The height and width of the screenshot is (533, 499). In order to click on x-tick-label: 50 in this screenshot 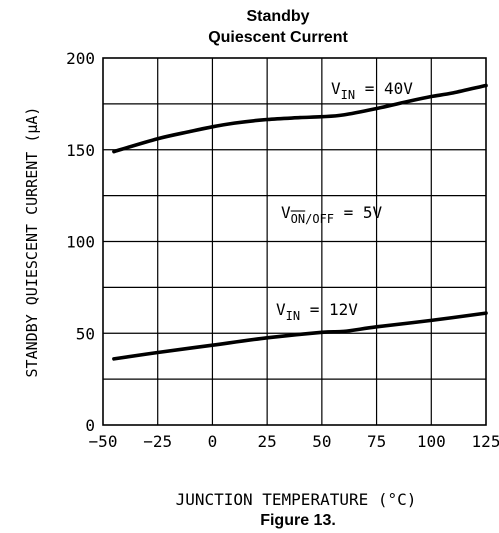, I will do `click(321, 441)`.